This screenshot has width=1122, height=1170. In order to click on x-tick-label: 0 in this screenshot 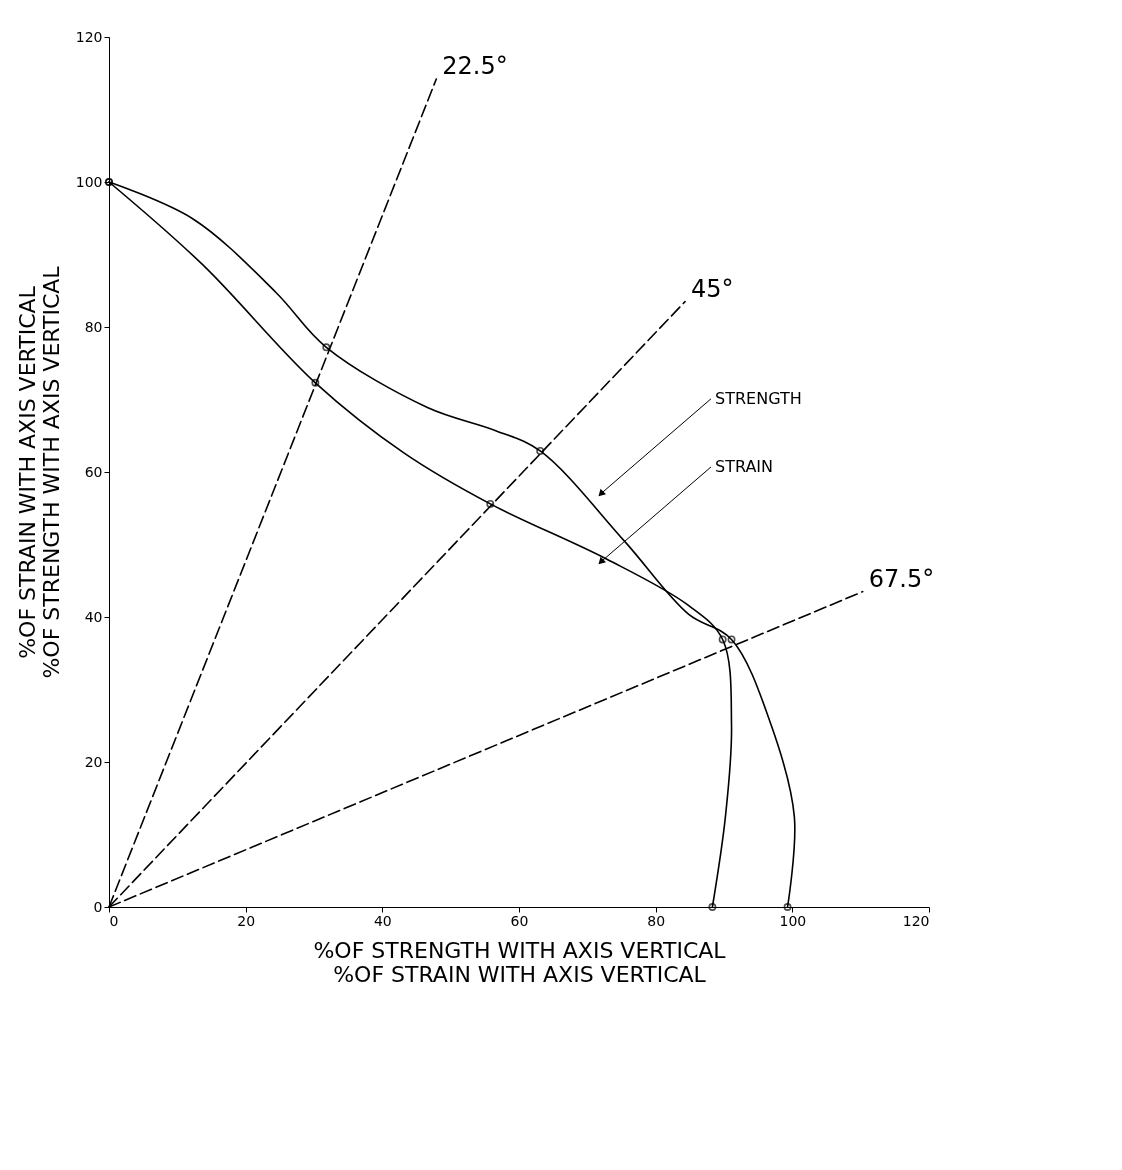, I will do `click(114, 920)`.